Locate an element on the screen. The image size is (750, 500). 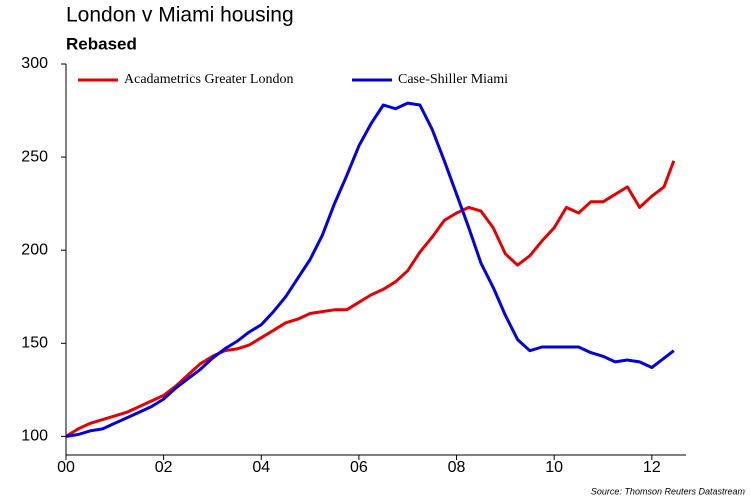
legend-label: Case-Shiller Miami is located at coordinates (453, 79).